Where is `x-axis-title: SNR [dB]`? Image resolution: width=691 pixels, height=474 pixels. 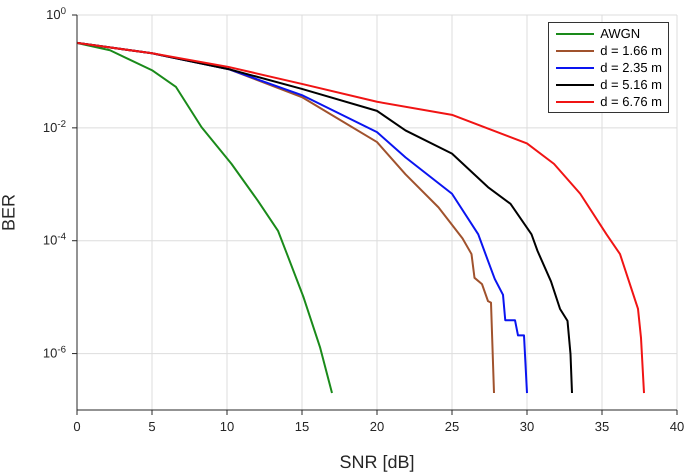
x-axis-title: SNR [dB] is located at coordinates (377, 462).